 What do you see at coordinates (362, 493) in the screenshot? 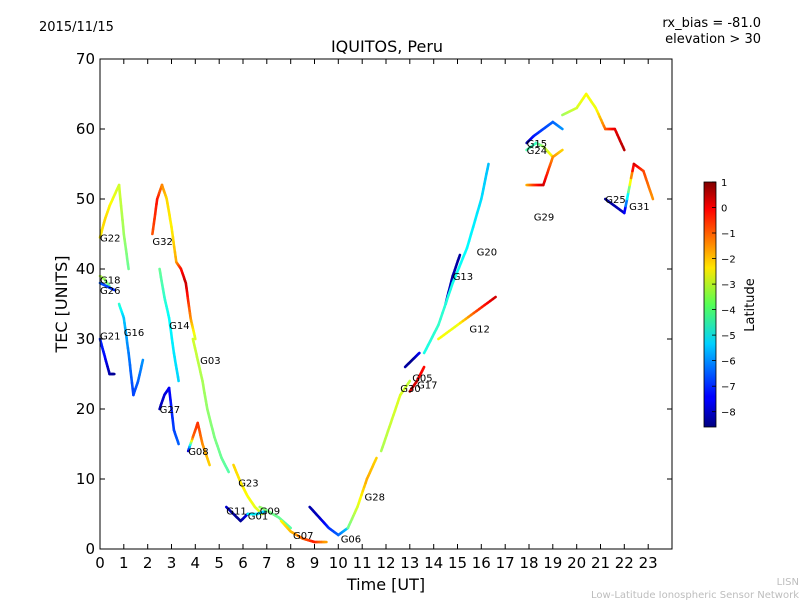
I see `series-g28` at bounding box center [362, 493].